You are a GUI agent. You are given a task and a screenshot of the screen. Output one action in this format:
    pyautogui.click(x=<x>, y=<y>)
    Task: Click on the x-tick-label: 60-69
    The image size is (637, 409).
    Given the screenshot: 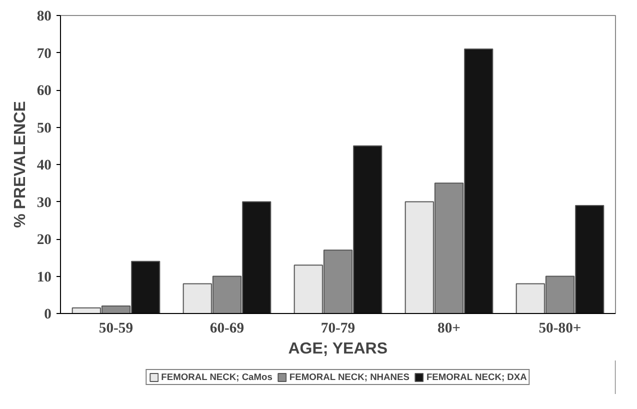 What is the action you would take?
    pyautogui.click(x=227, y=328)
    